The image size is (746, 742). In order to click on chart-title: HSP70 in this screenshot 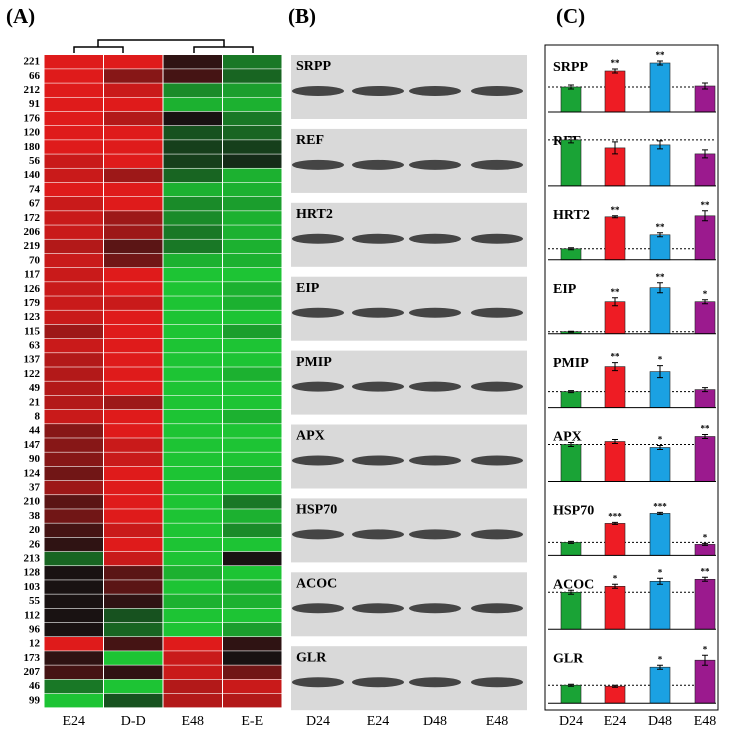, I will do `click(573, 511)`.